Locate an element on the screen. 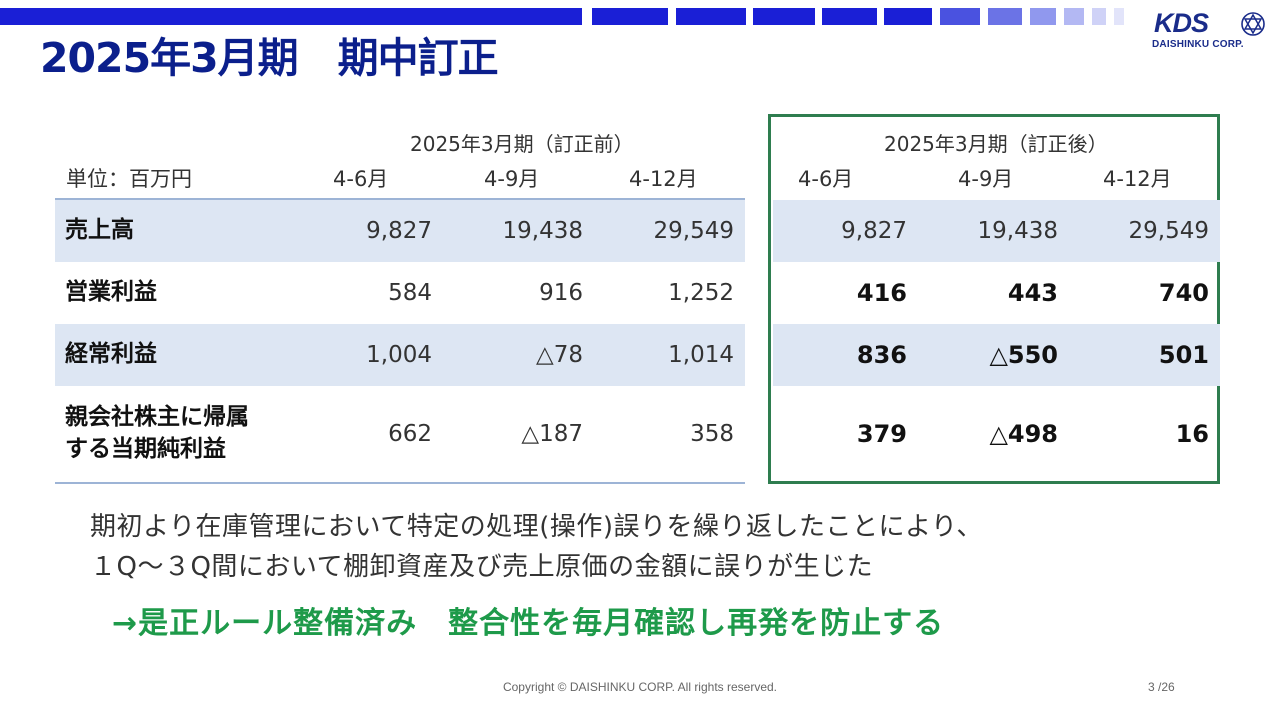 This screenshot has height=720, width=1280. before-value: 584 is located at coordinates (410, 293).